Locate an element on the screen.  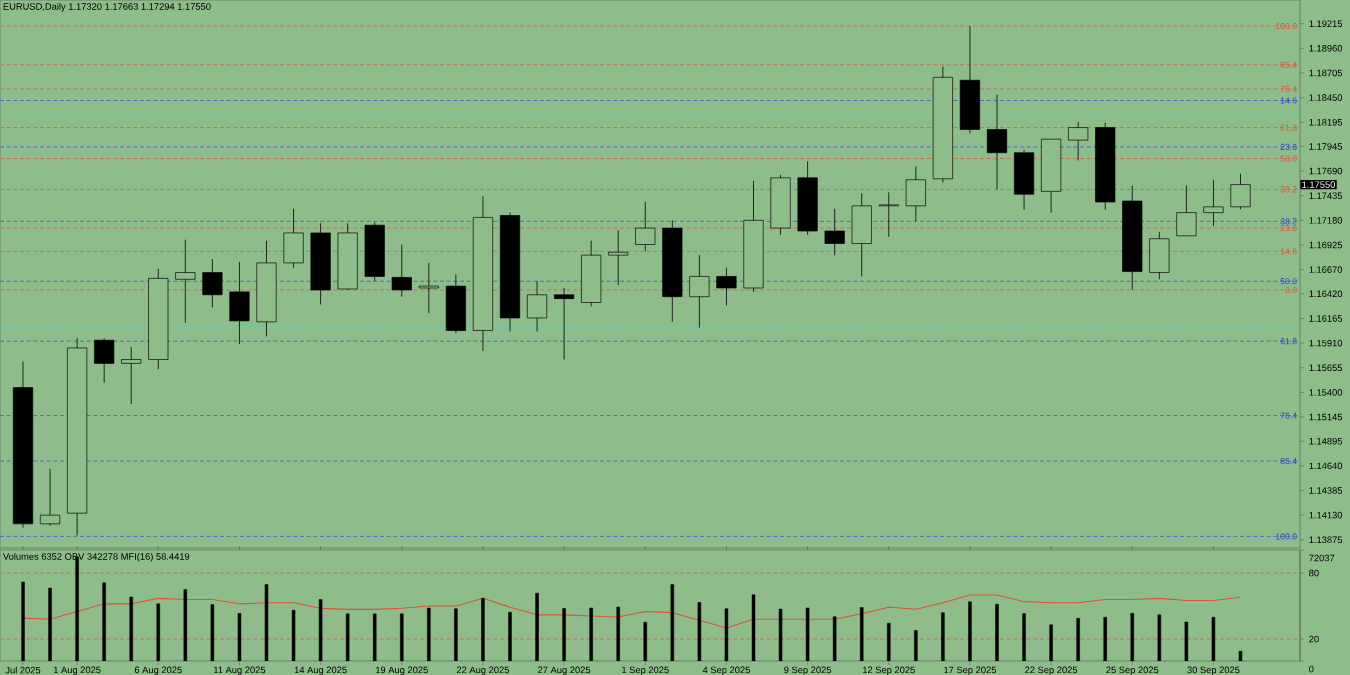
y-tick-label: 1.16165 is located at coordinates (1326, 318).